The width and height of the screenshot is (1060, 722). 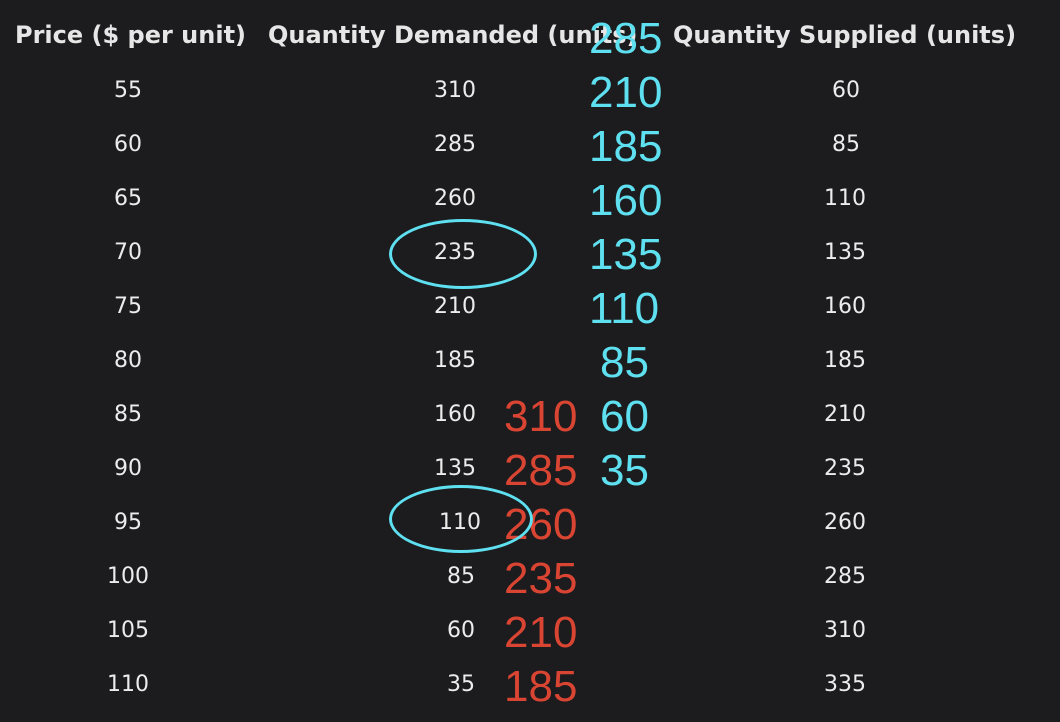 What do you see at coordinates (845, 360) in the screenshot?
I see `supplied-cell: 185` at bounding box center [845, 360].